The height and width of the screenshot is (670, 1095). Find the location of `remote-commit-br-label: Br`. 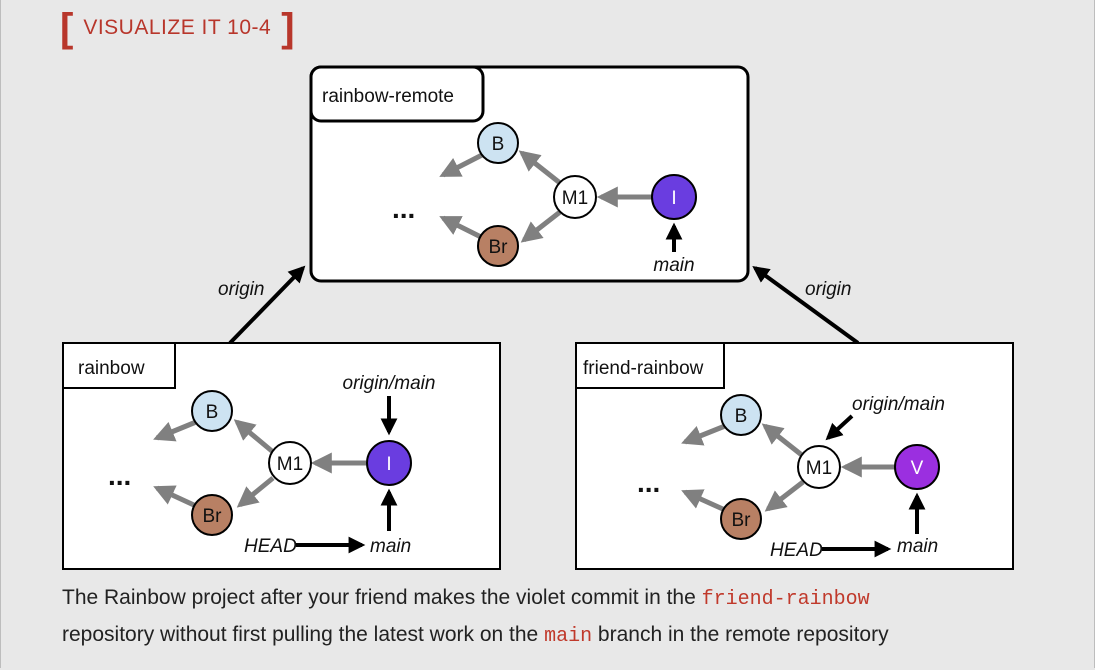

remote-commit-br-label: Br is located at coordinates (499, 247).